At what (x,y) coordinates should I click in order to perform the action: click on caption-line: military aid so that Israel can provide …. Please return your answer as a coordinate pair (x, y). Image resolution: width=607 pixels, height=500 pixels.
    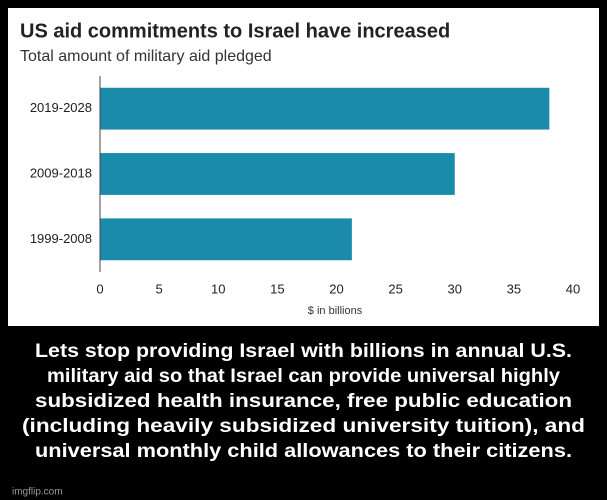
    Looking at the image, I should click on (303, 376).